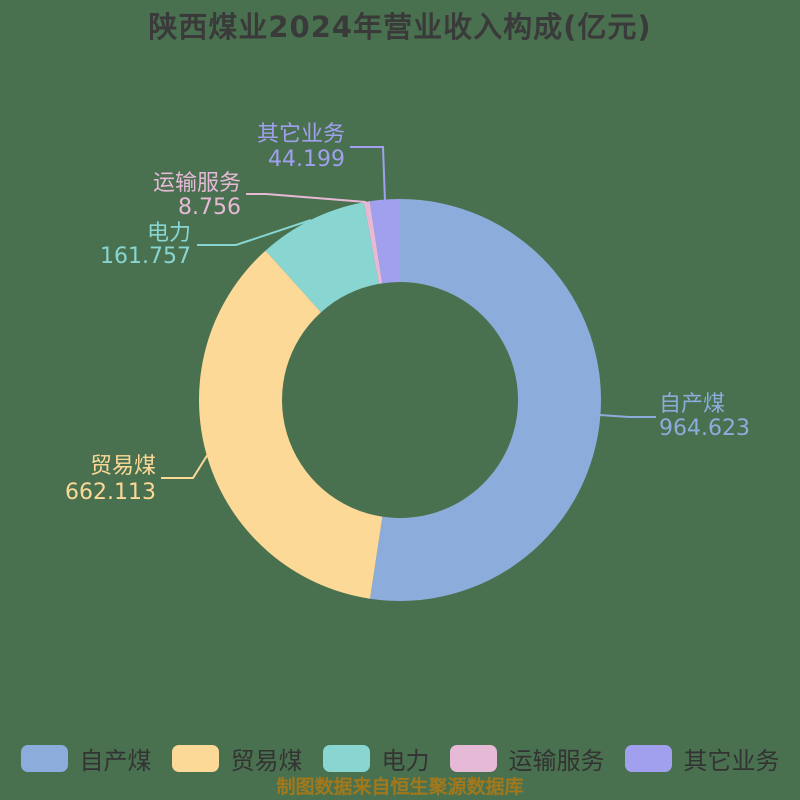 The width and height of the screenshot is (800, 800). What do you see at coordinates (110, 492) in the screenshot?
I see `slice-label-value-trade-coal: 662.113` at bounding box center [110, 492].